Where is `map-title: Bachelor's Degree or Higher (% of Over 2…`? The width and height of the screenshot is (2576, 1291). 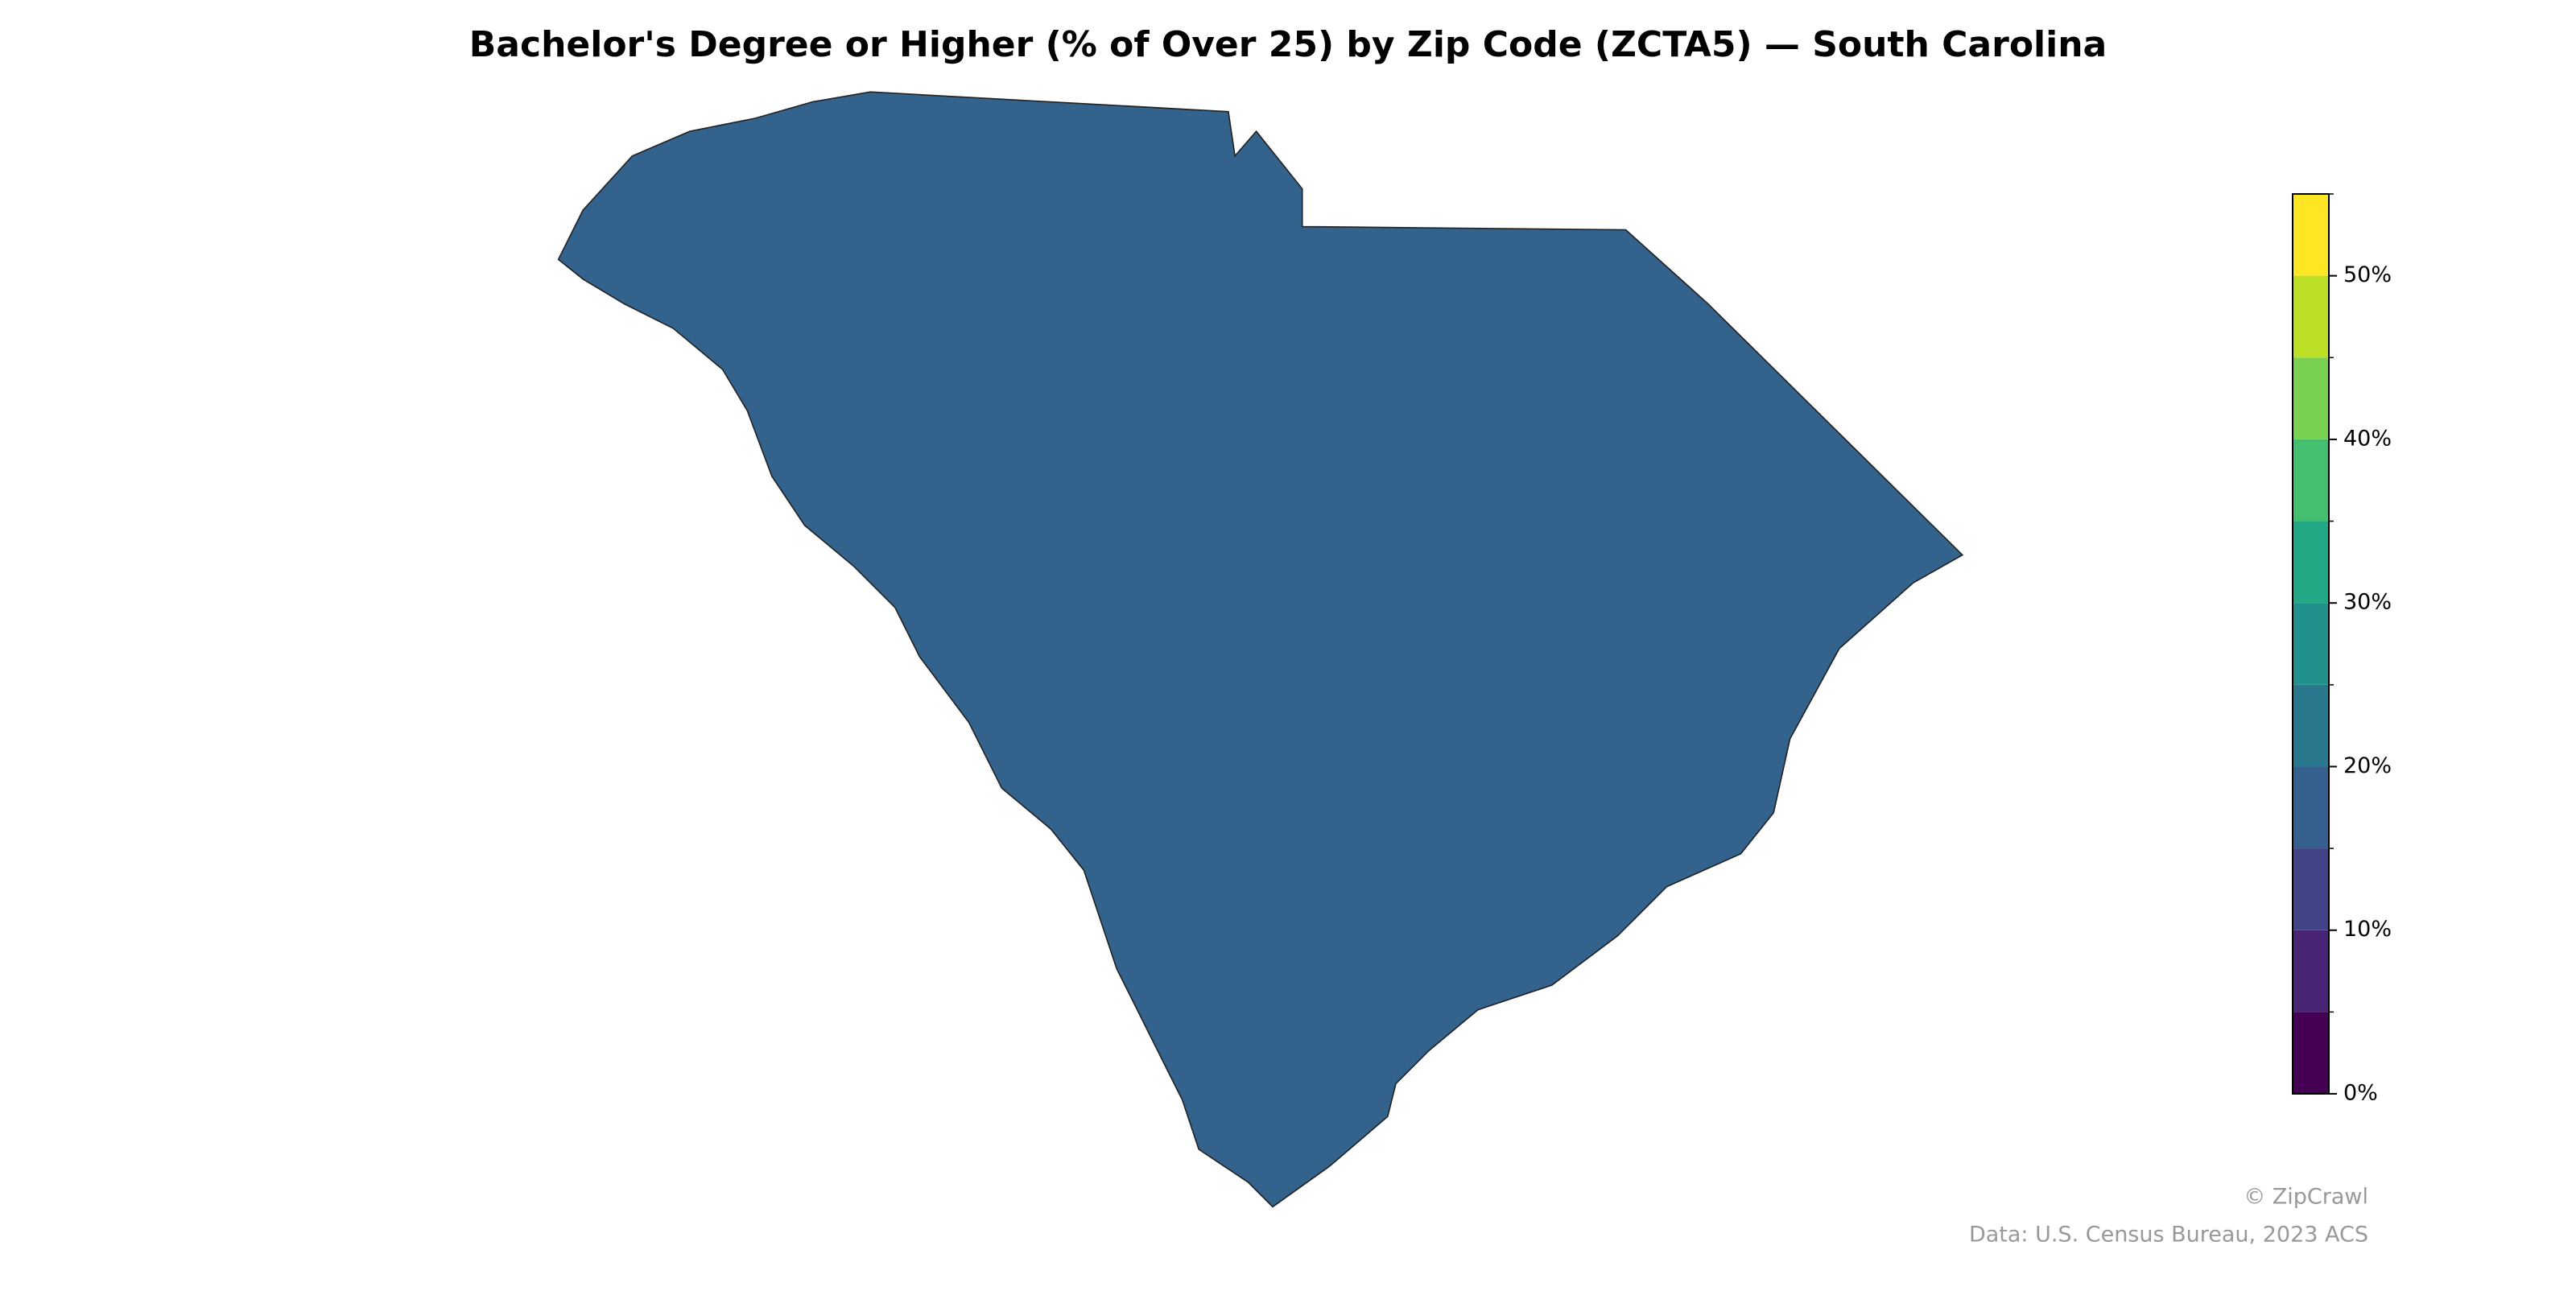
map-title: Bachelor's Degree or Higher (% of Over 2… is located at coordinates (1288, 44).